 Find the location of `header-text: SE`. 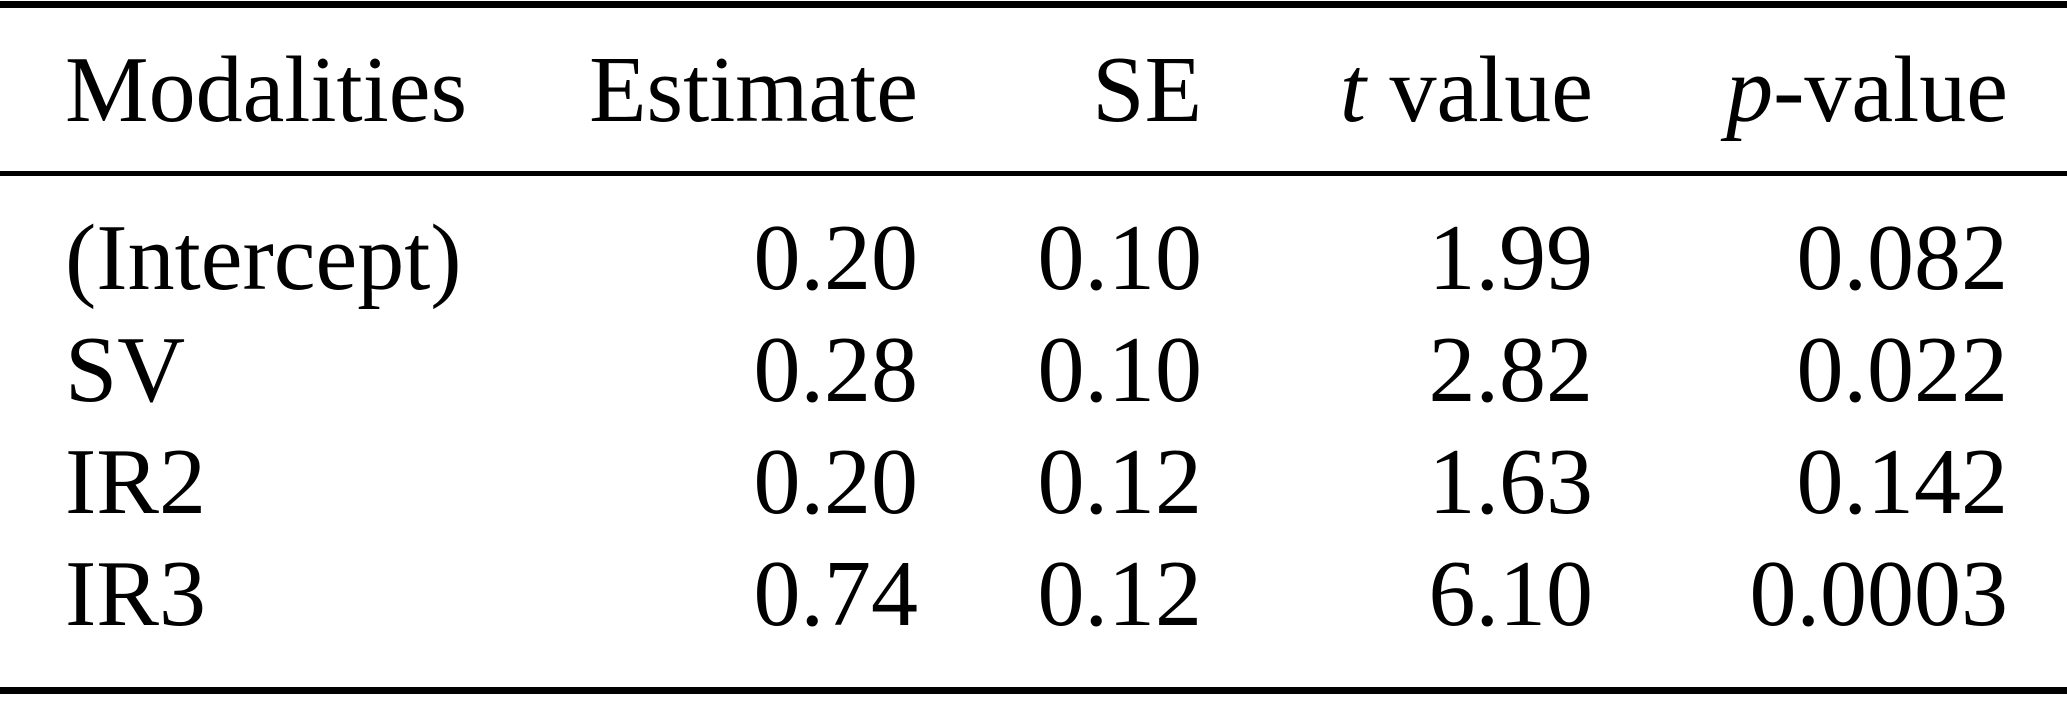

header-text: SE is located at coordinates (1147, 89).